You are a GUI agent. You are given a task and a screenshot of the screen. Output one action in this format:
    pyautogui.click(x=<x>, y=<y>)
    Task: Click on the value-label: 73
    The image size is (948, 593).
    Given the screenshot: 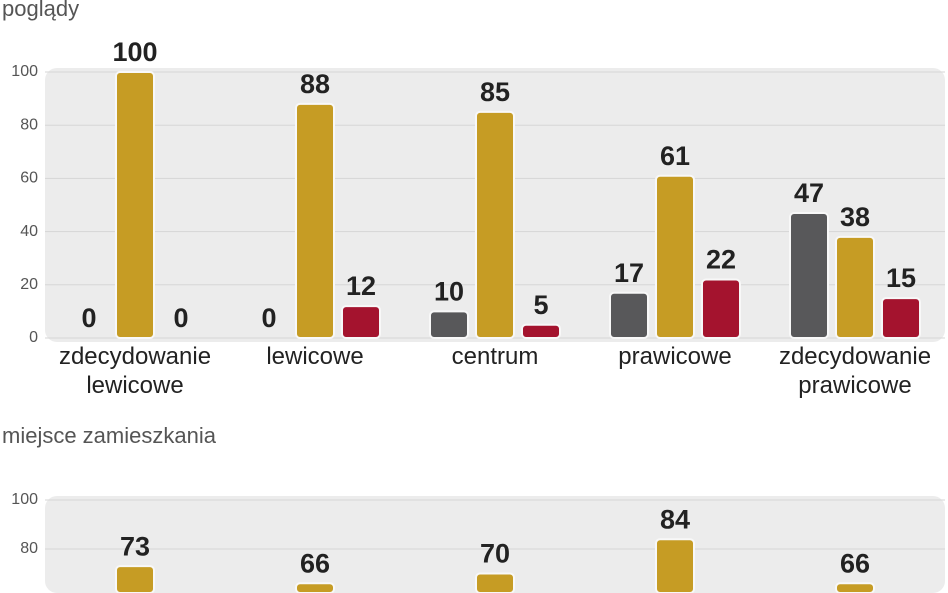 What is the action you would take?
    pyautogui.click(x=135, y=546)
    